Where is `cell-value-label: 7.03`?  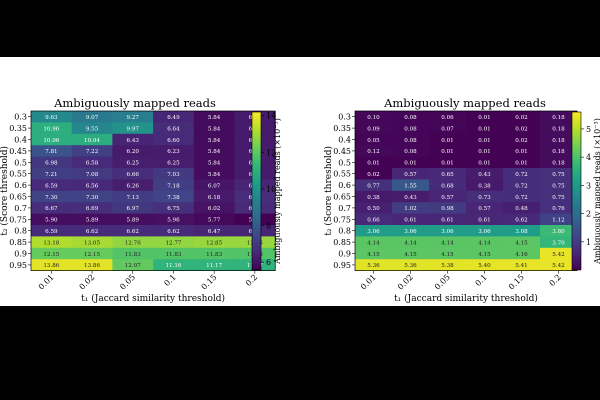 cell-value-label: 7.03 is located at coordinates (173, 175).